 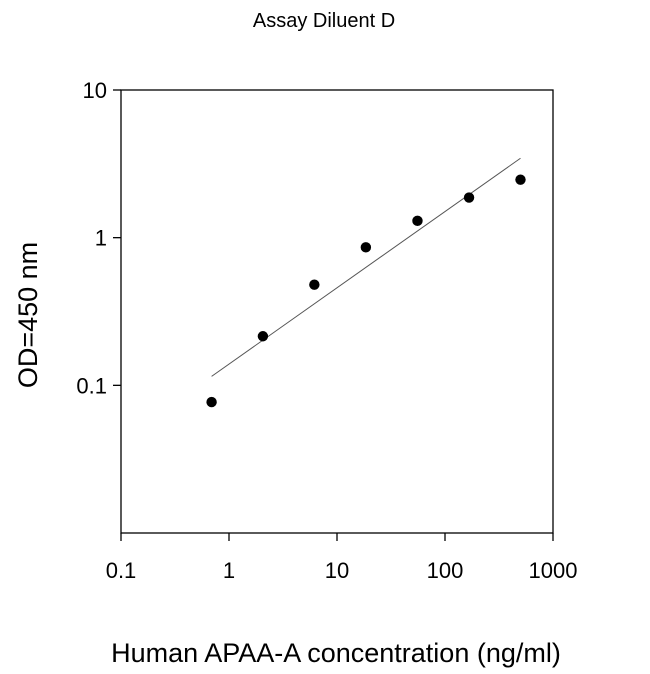 What do you see at coordinates (121, 570) in the screenshot?
I see `x-tick-label: 0.1` at bounding box center [121, 570].